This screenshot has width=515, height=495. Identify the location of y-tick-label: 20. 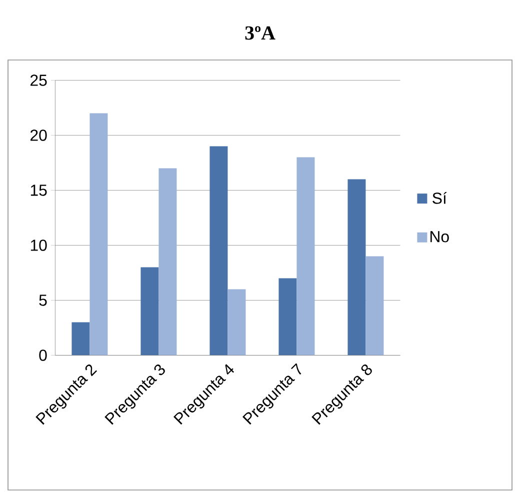
(38, 135).